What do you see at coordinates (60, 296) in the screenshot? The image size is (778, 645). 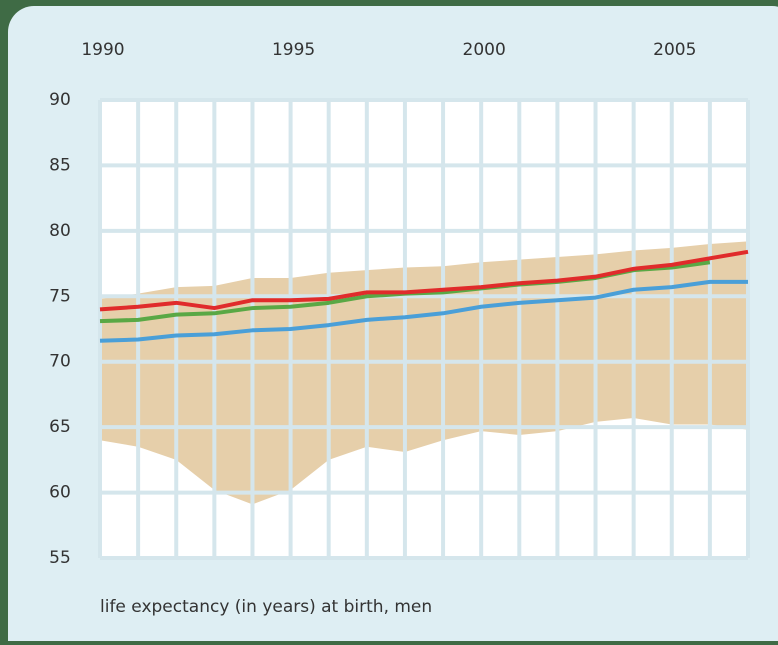 I see `y-tick-label: 75` at bounding box center [60, 296].